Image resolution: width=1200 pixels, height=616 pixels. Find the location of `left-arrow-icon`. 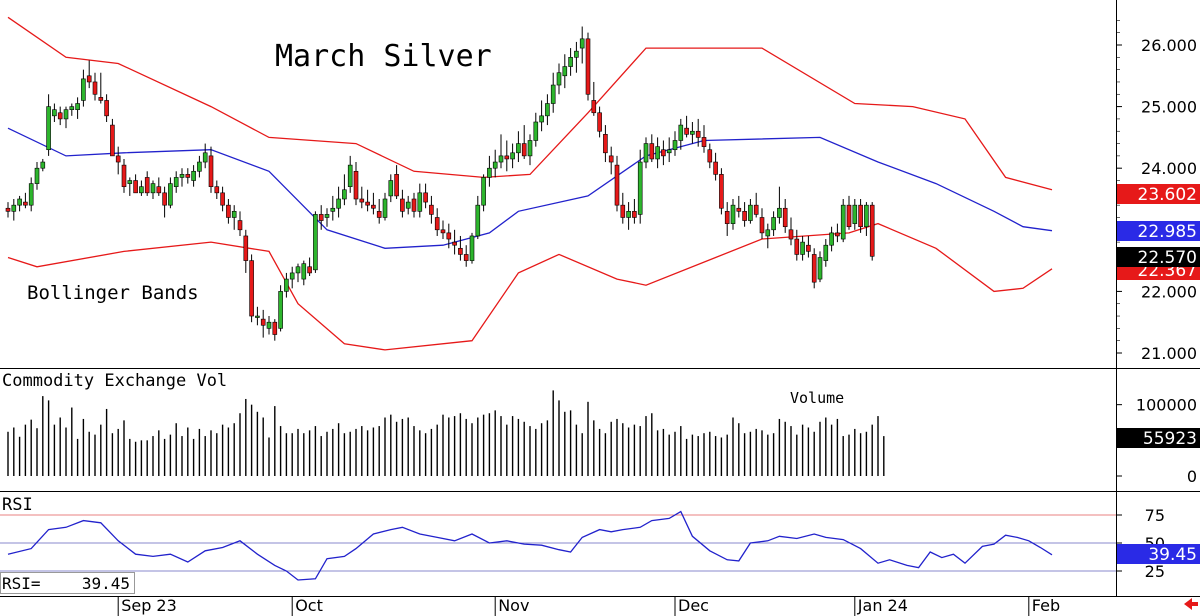

left-arrow-icon is located at coordinates (1191, 604).